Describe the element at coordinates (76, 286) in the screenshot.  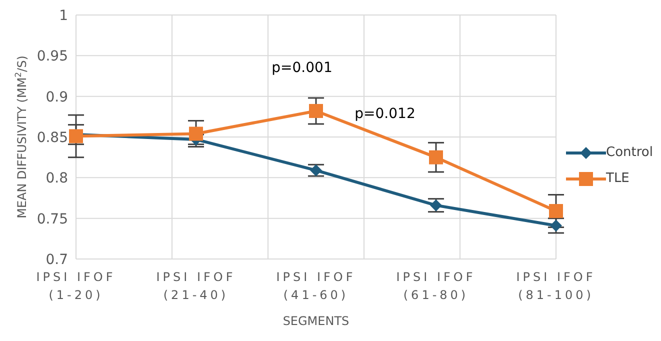
I see `x-tick-label: IPSI IFOF (1-20)` at that location.